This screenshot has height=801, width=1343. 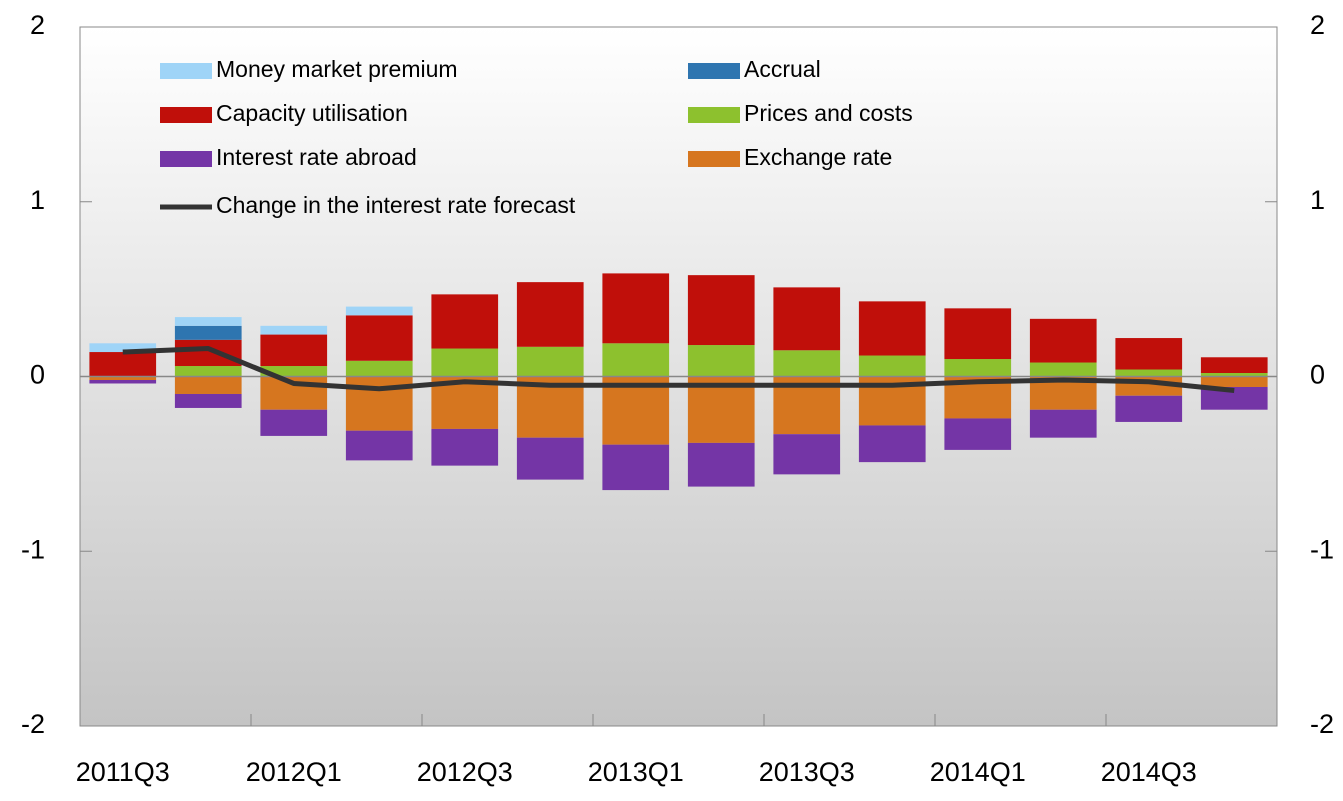 What do you see at coordinates (396, 205) in the screenshot?
I see `legend-label: Change in the interest rate forecast` at bounding box center [396, 205].